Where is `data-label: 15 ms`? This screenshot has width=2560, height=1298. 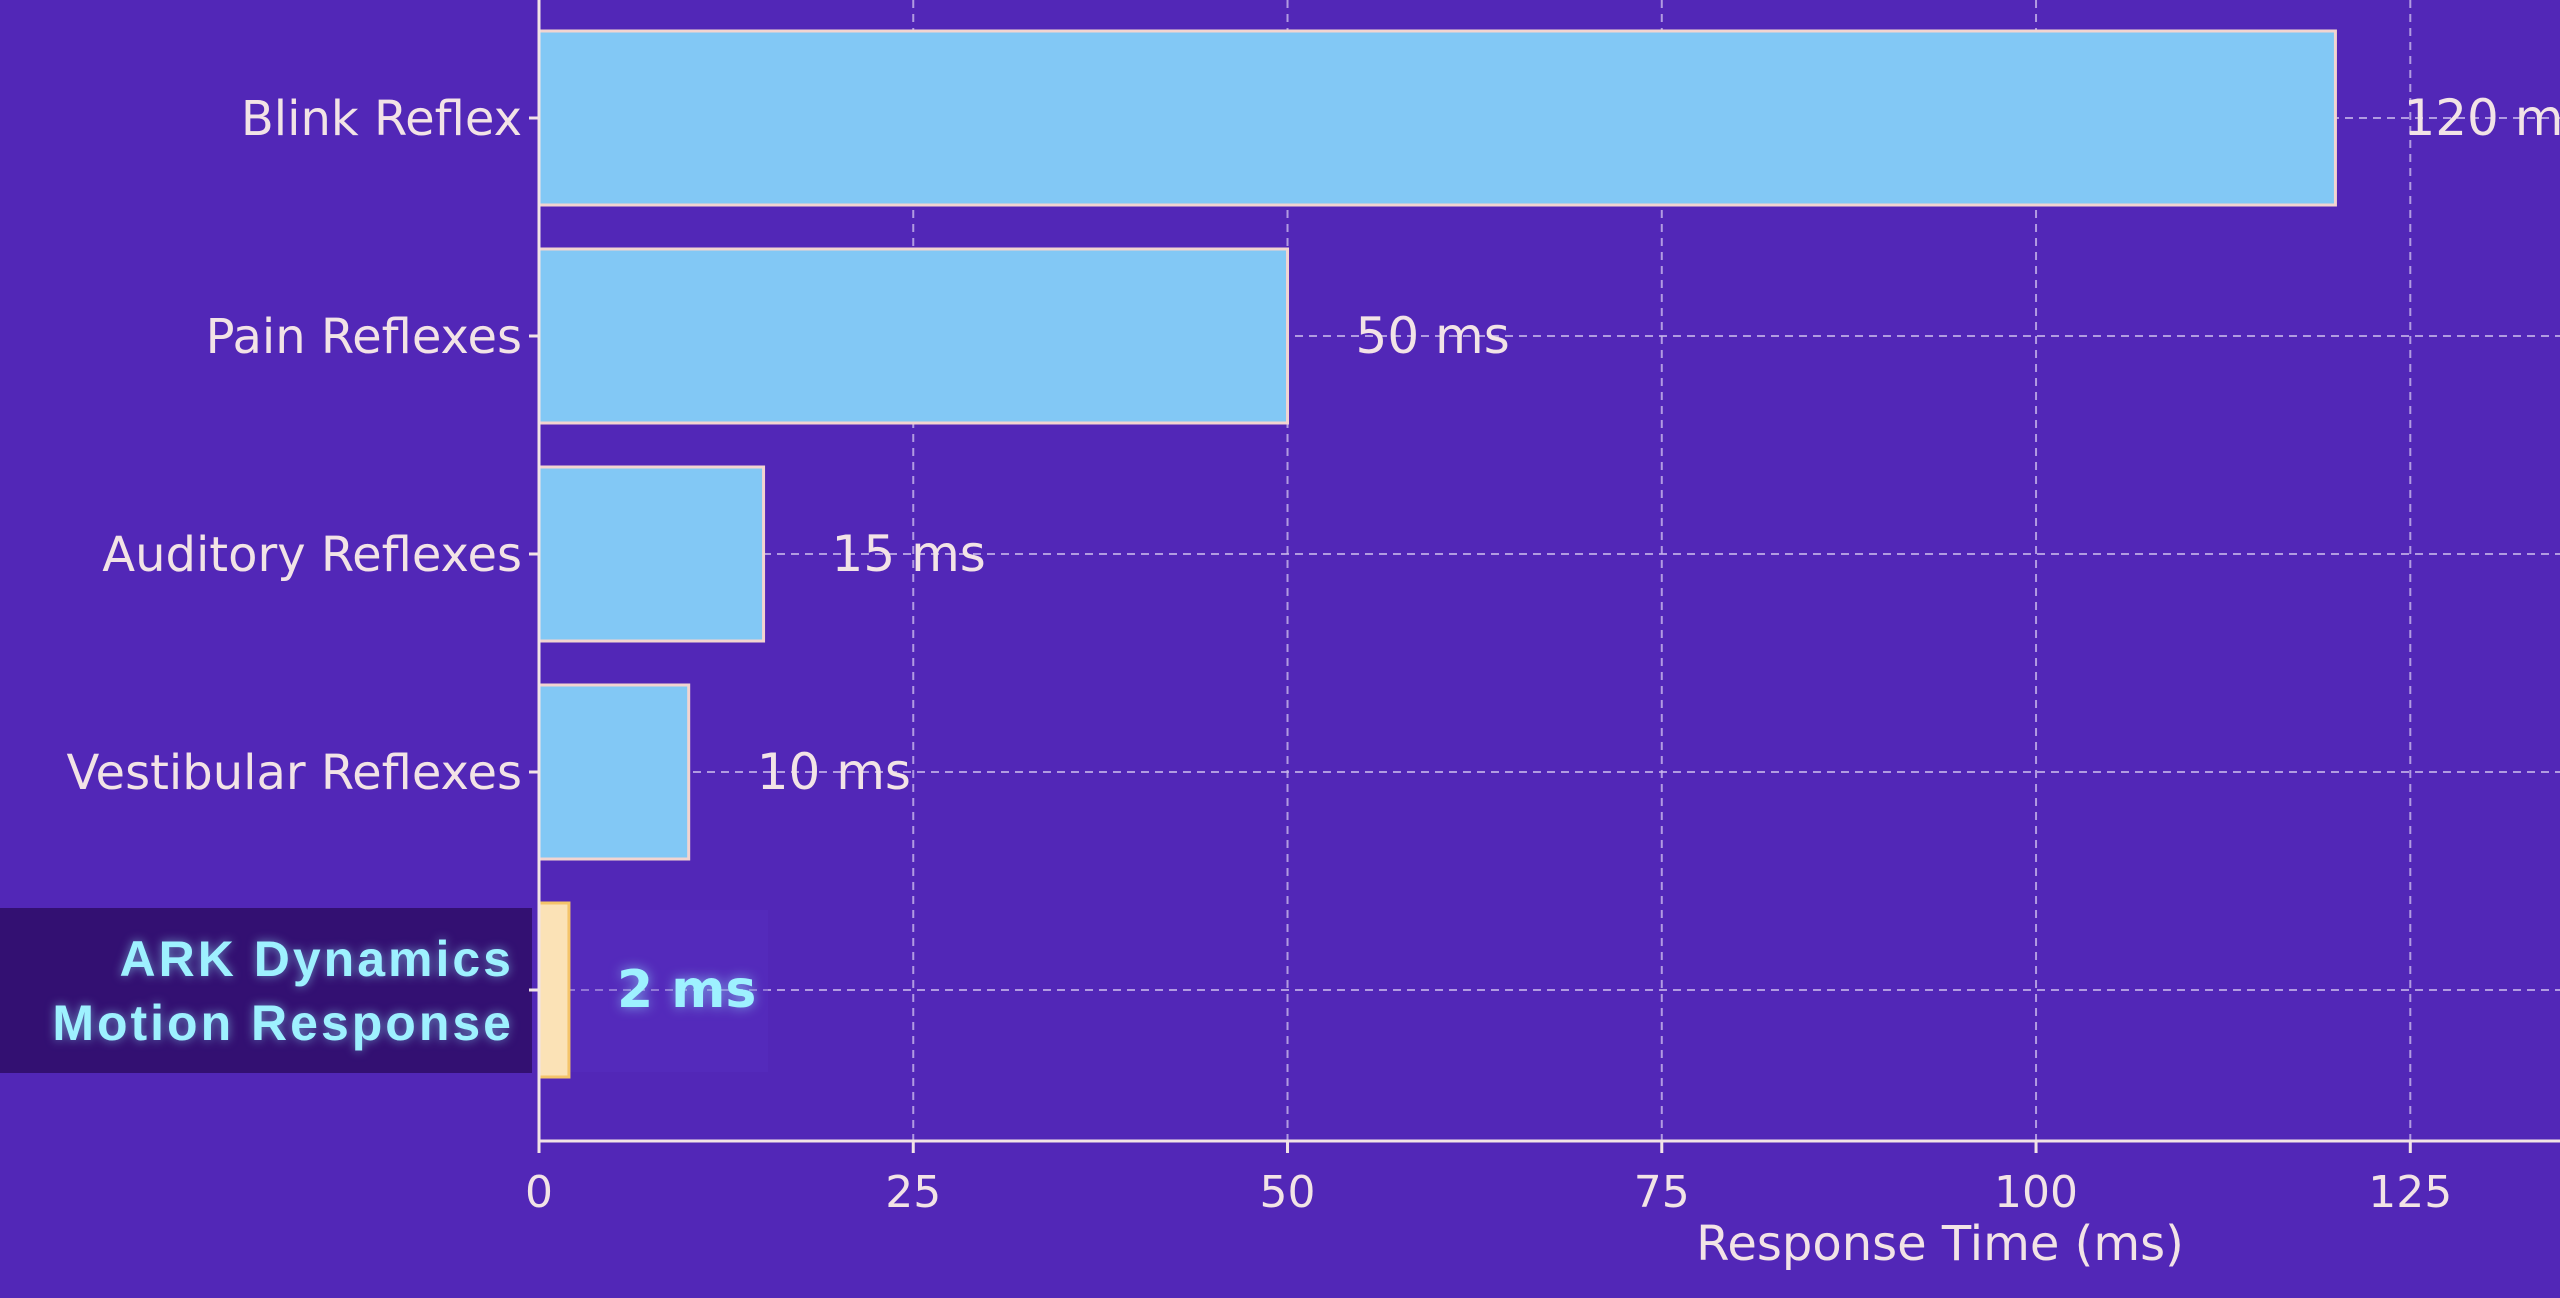
data-label: 15 ms is located at coordinates (909, 554).